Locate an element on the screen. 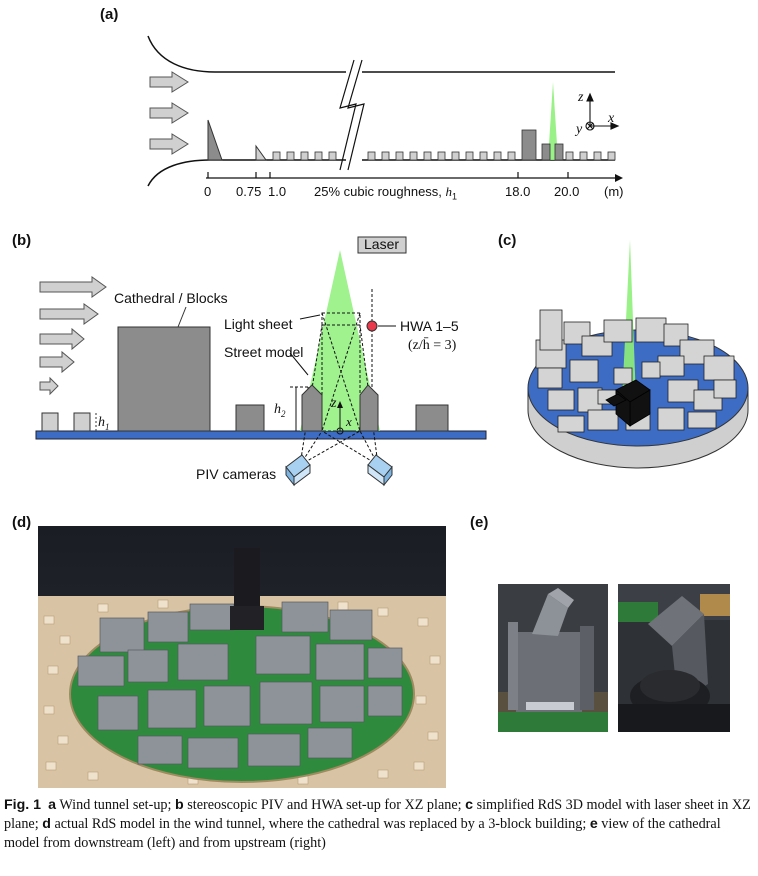 The image size is (758, 876). barrier is located at coordinates (261, 152).